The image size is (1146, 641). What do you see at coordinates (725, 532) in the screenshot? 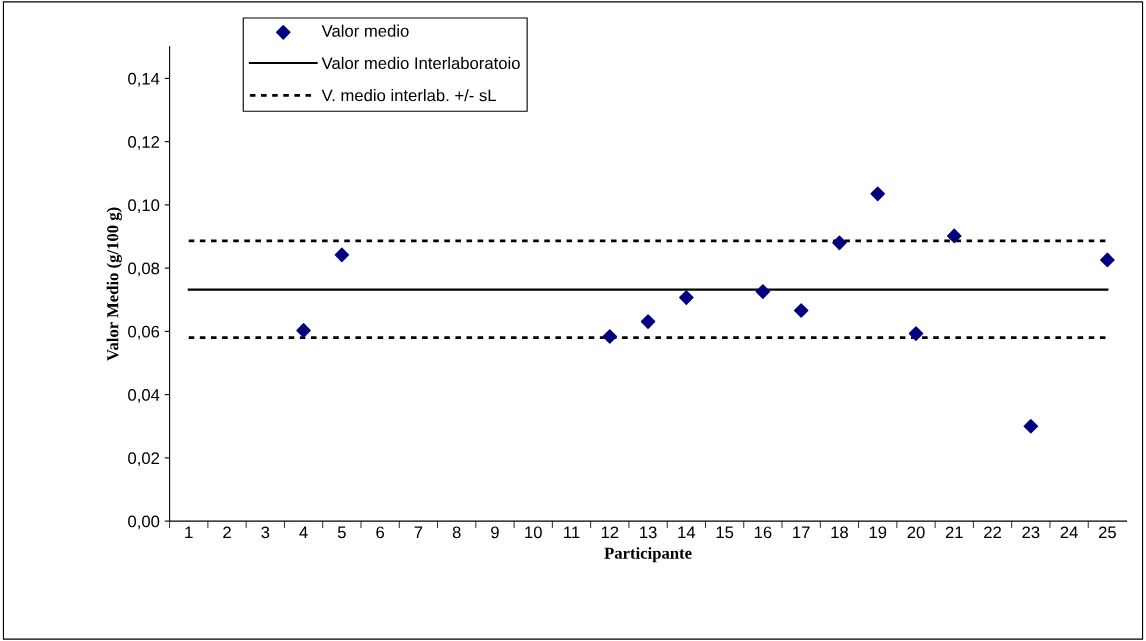
I see `x-tick-label: 15` at bounding box center [725, 532].